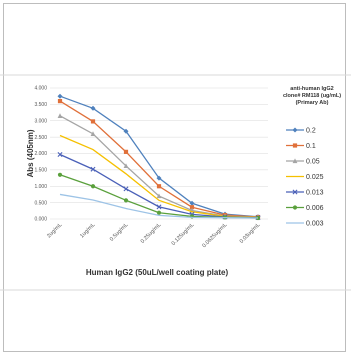 The height and width of the screenshot is (356, 351). What do you see at coordinates (40, 89) in the screenshot?
I see `y-tick-label: 4.000` at bounding box center [40, 89].